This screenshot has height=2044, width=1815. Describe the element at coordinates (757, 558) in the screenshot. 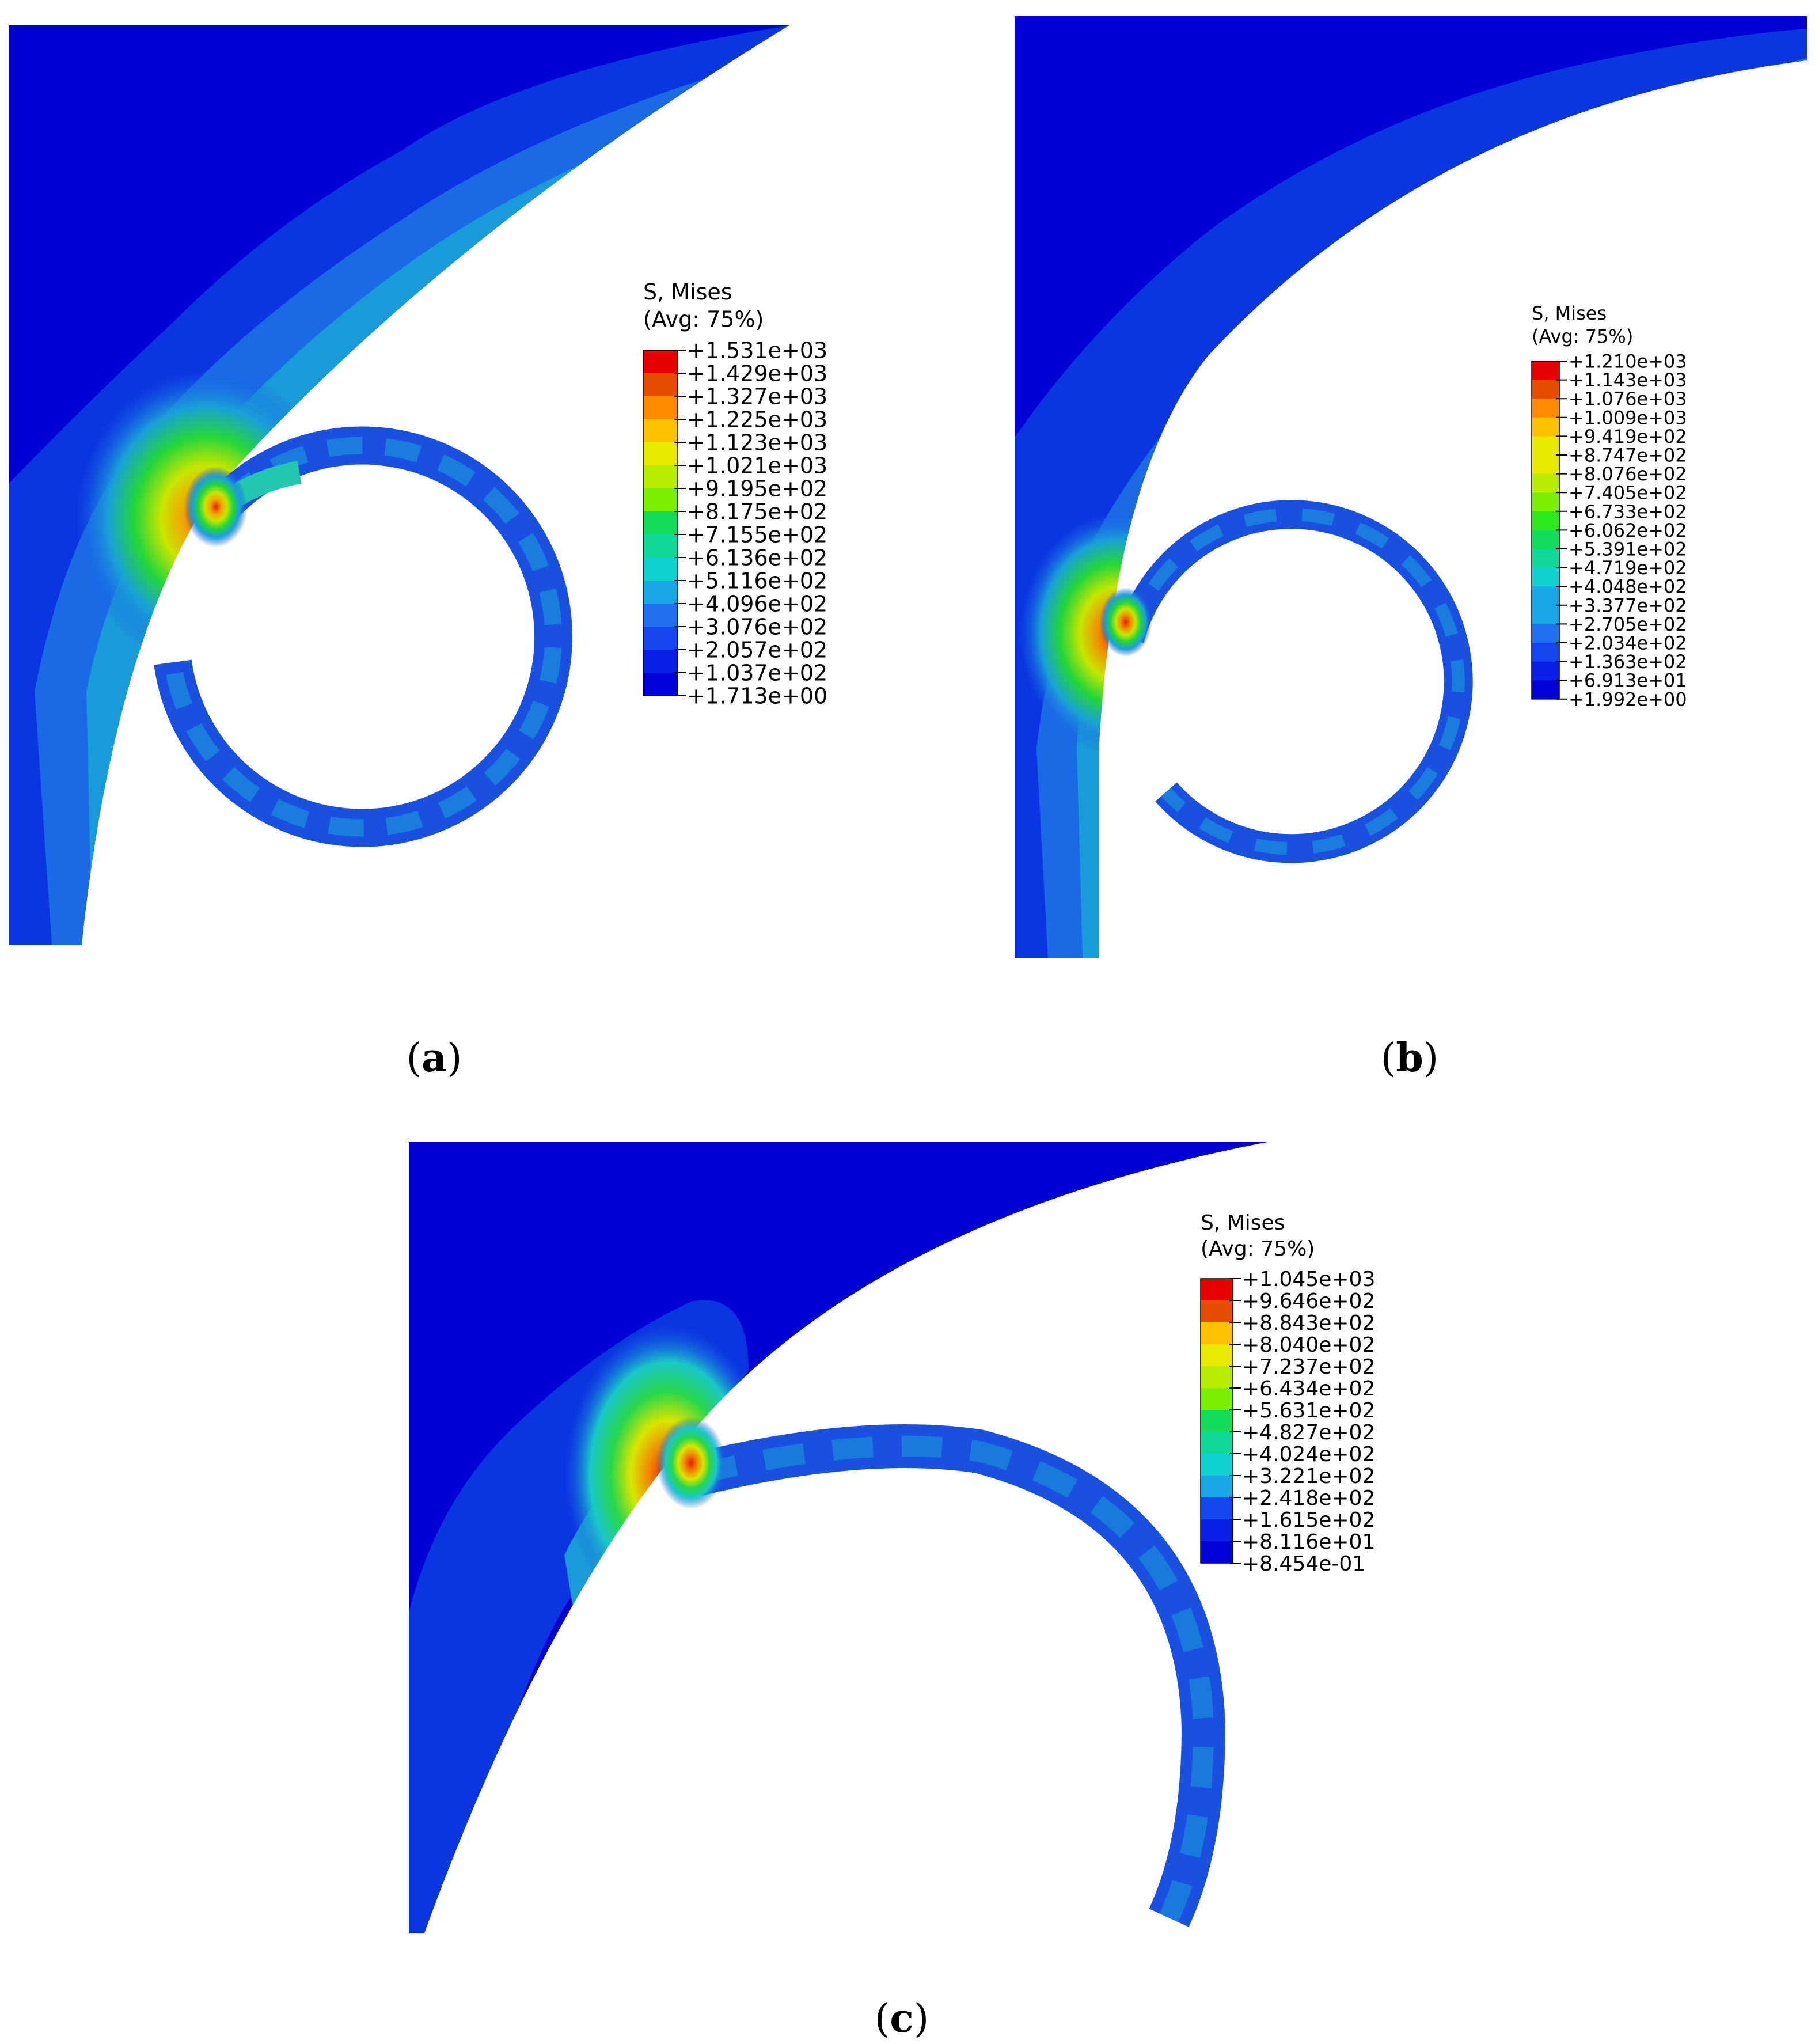

I see `legend-value: +6.136e+02` at that location.